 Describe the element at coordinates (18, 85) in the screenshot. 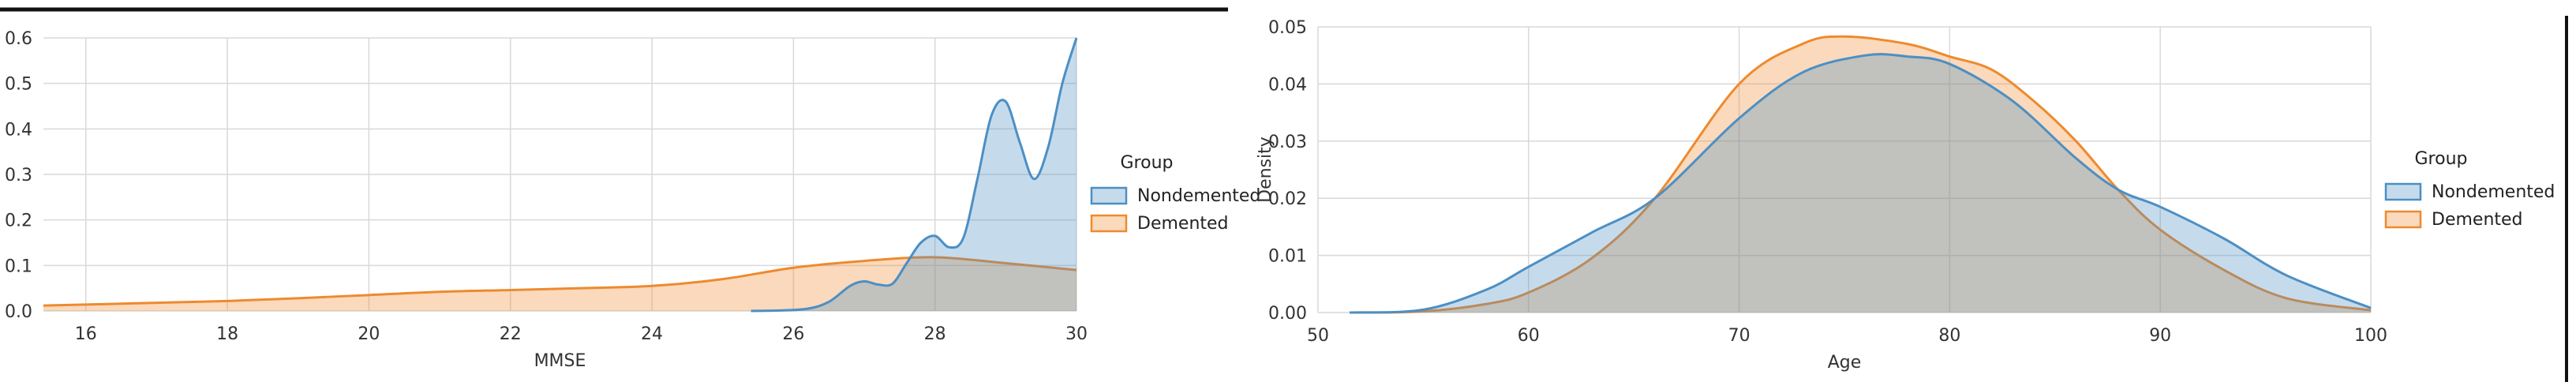

I see `y-tick-label: 0.5` at that location.